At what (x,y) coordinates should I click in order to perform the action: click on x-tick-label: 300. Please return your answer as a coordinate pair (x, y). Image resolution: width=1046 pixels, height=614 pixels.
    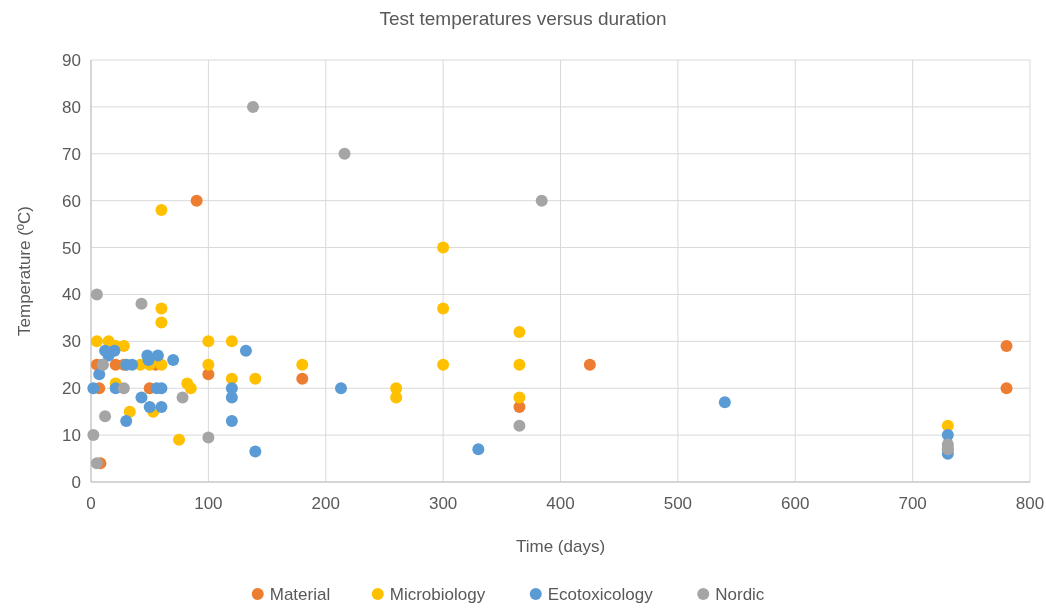
    Looking at the image, I should click on (443, 503).